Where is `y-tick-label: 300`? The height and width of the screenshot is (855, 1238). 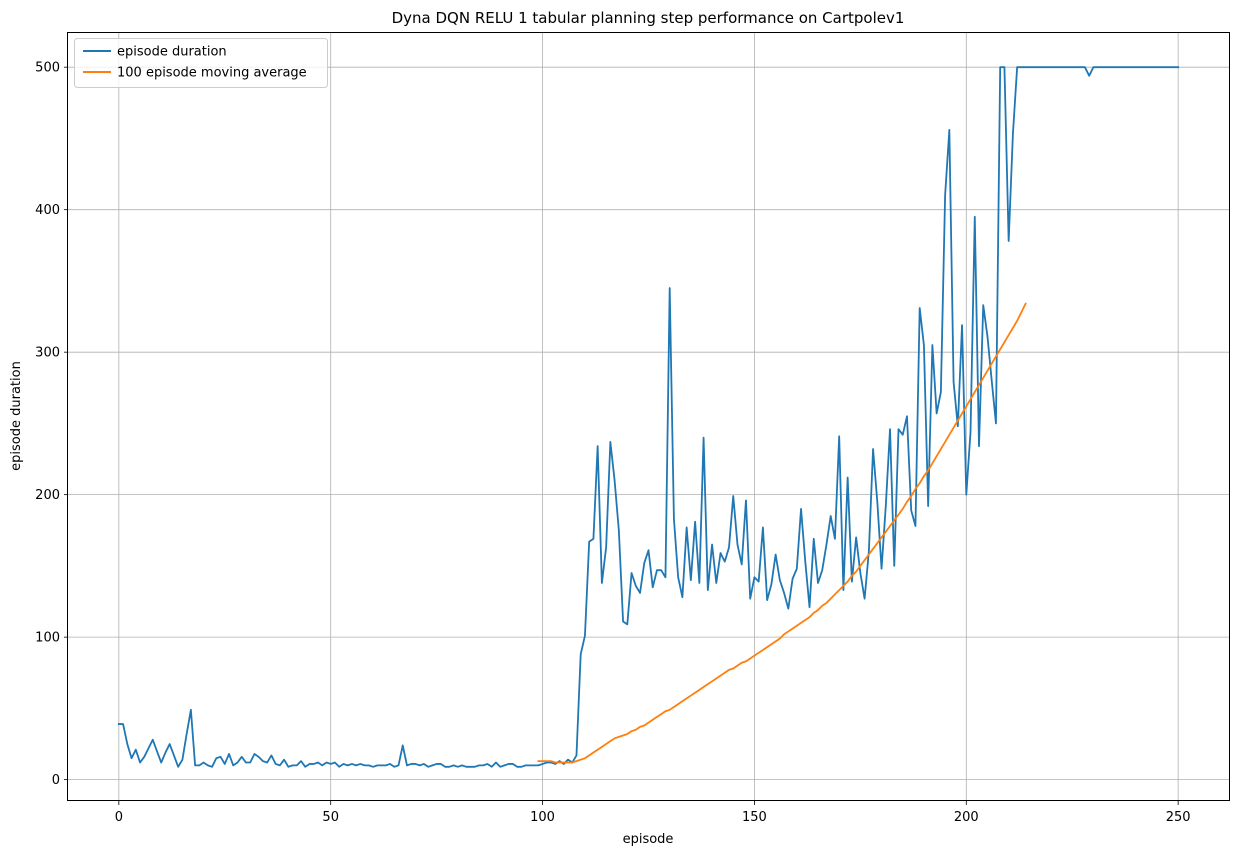 y-tick-label: 300 is located at coordinates (47, 353).